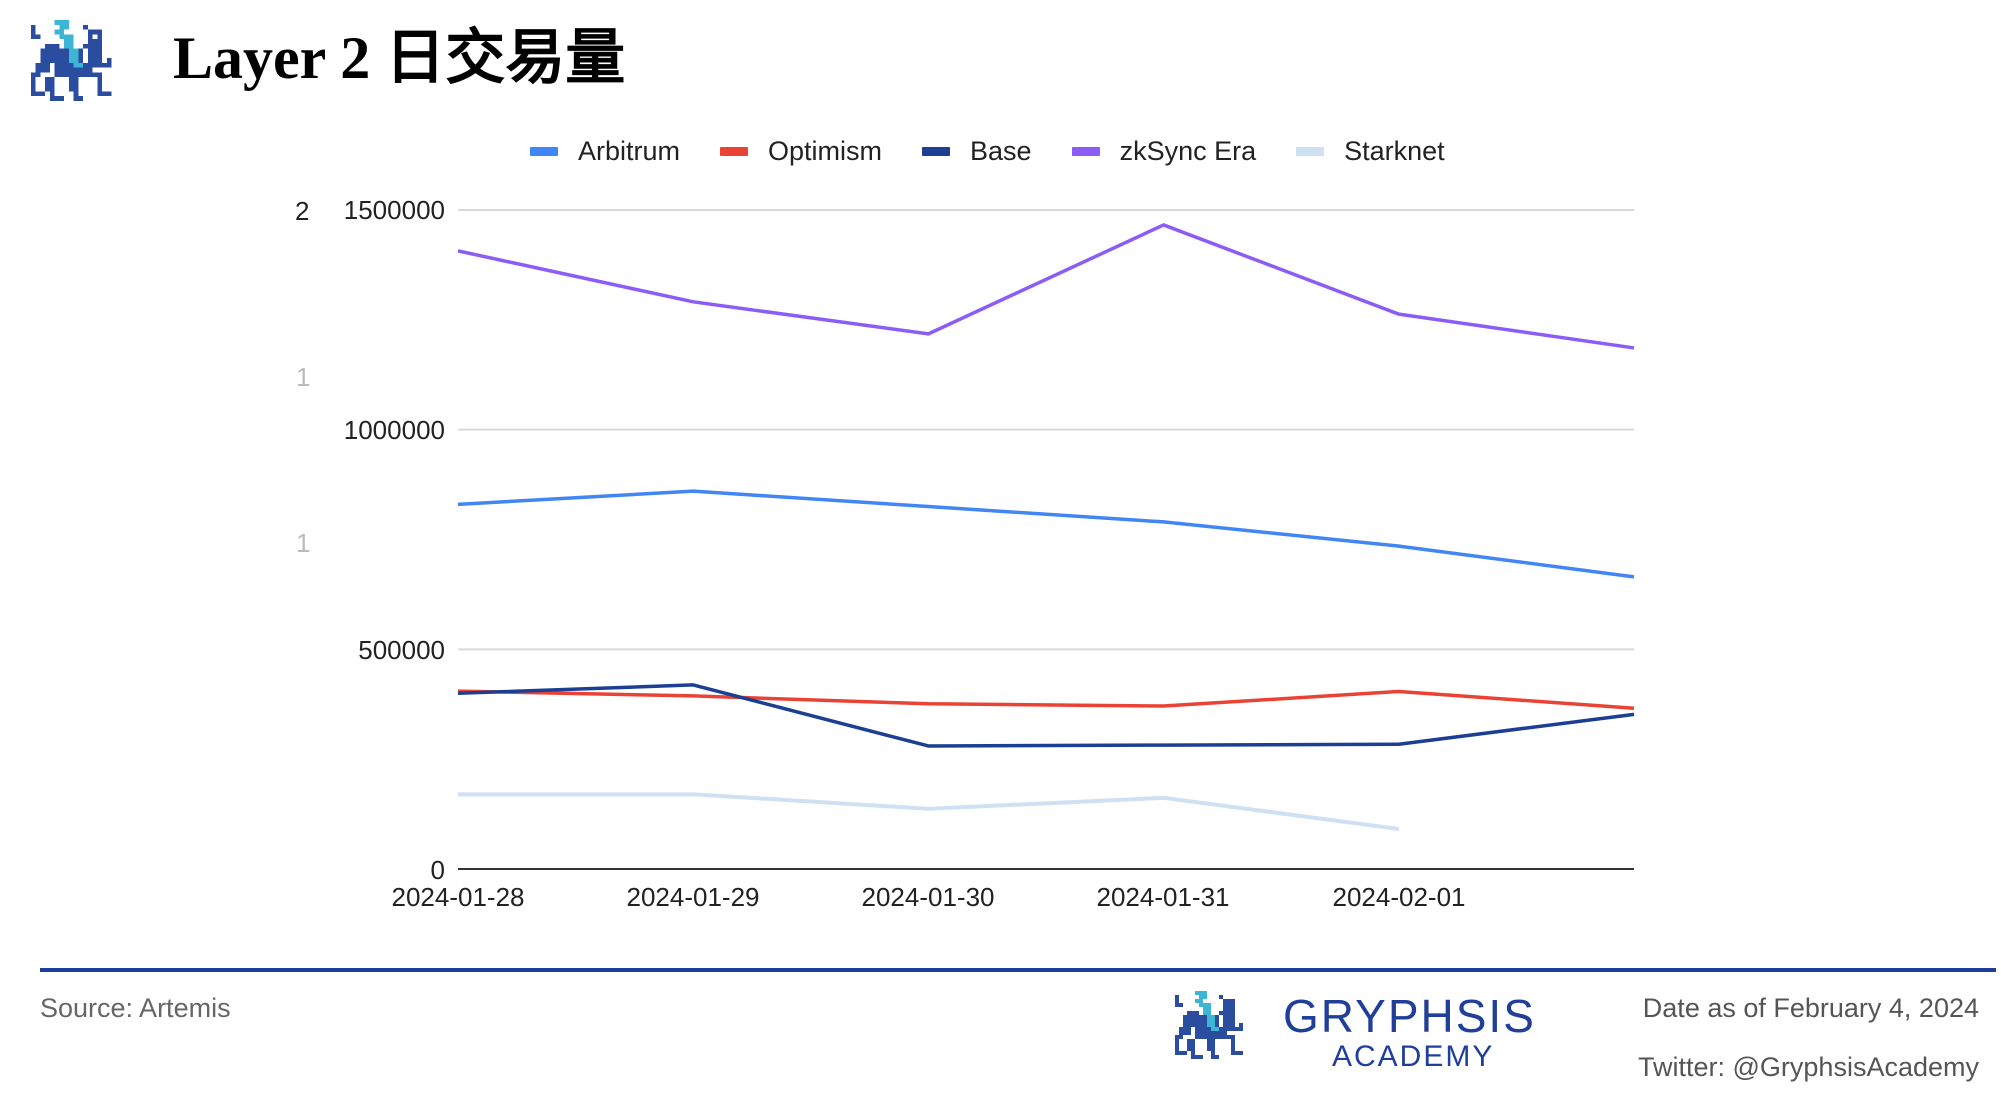  Describe the element at coordinates (1810, 1008) in the screenshot. I see `date-note: Date as of February 4, 2024` at that location.